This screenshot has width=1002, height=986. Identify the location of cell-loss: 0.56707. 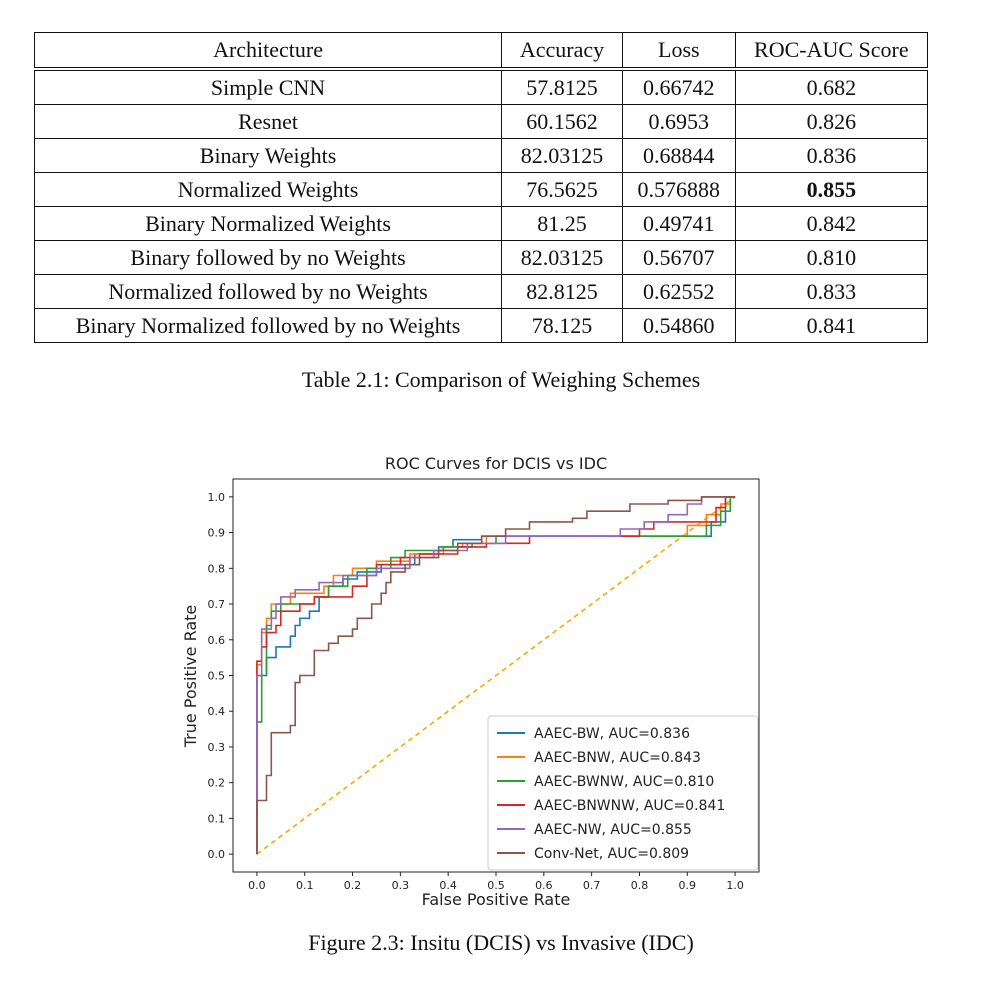
(678, 257).